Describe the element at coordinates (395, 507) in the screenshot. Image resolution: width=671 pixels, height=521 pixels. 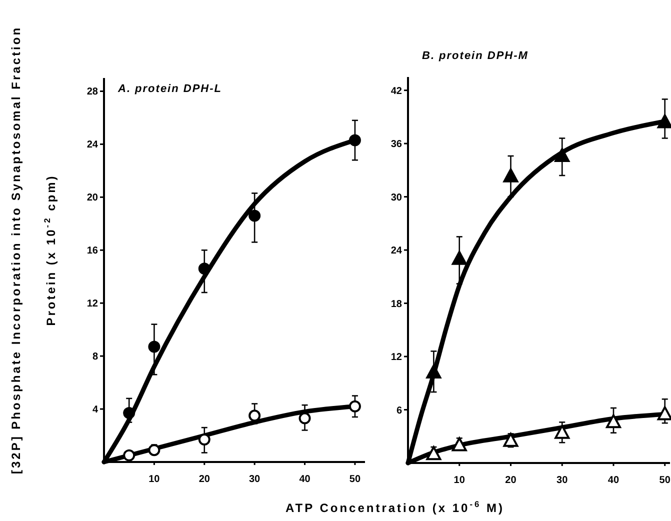
I see `x-axis-title: ATP Concentration (x 10$^{-6}$ M)` at that location.